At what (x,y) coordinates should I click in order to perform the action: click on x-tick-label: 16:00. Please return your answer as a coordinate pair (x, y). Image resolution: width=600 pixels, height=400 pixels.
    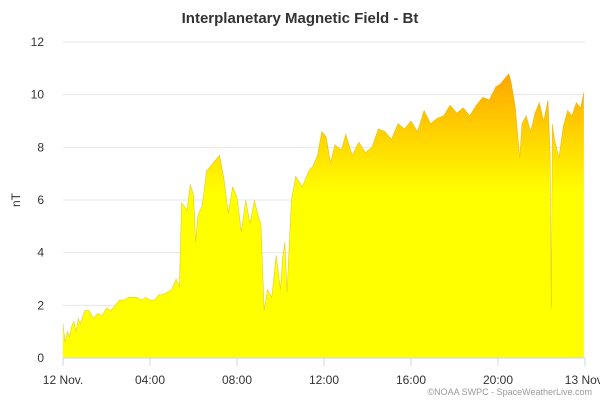
    Looking at the image, I should click on (411, 380).